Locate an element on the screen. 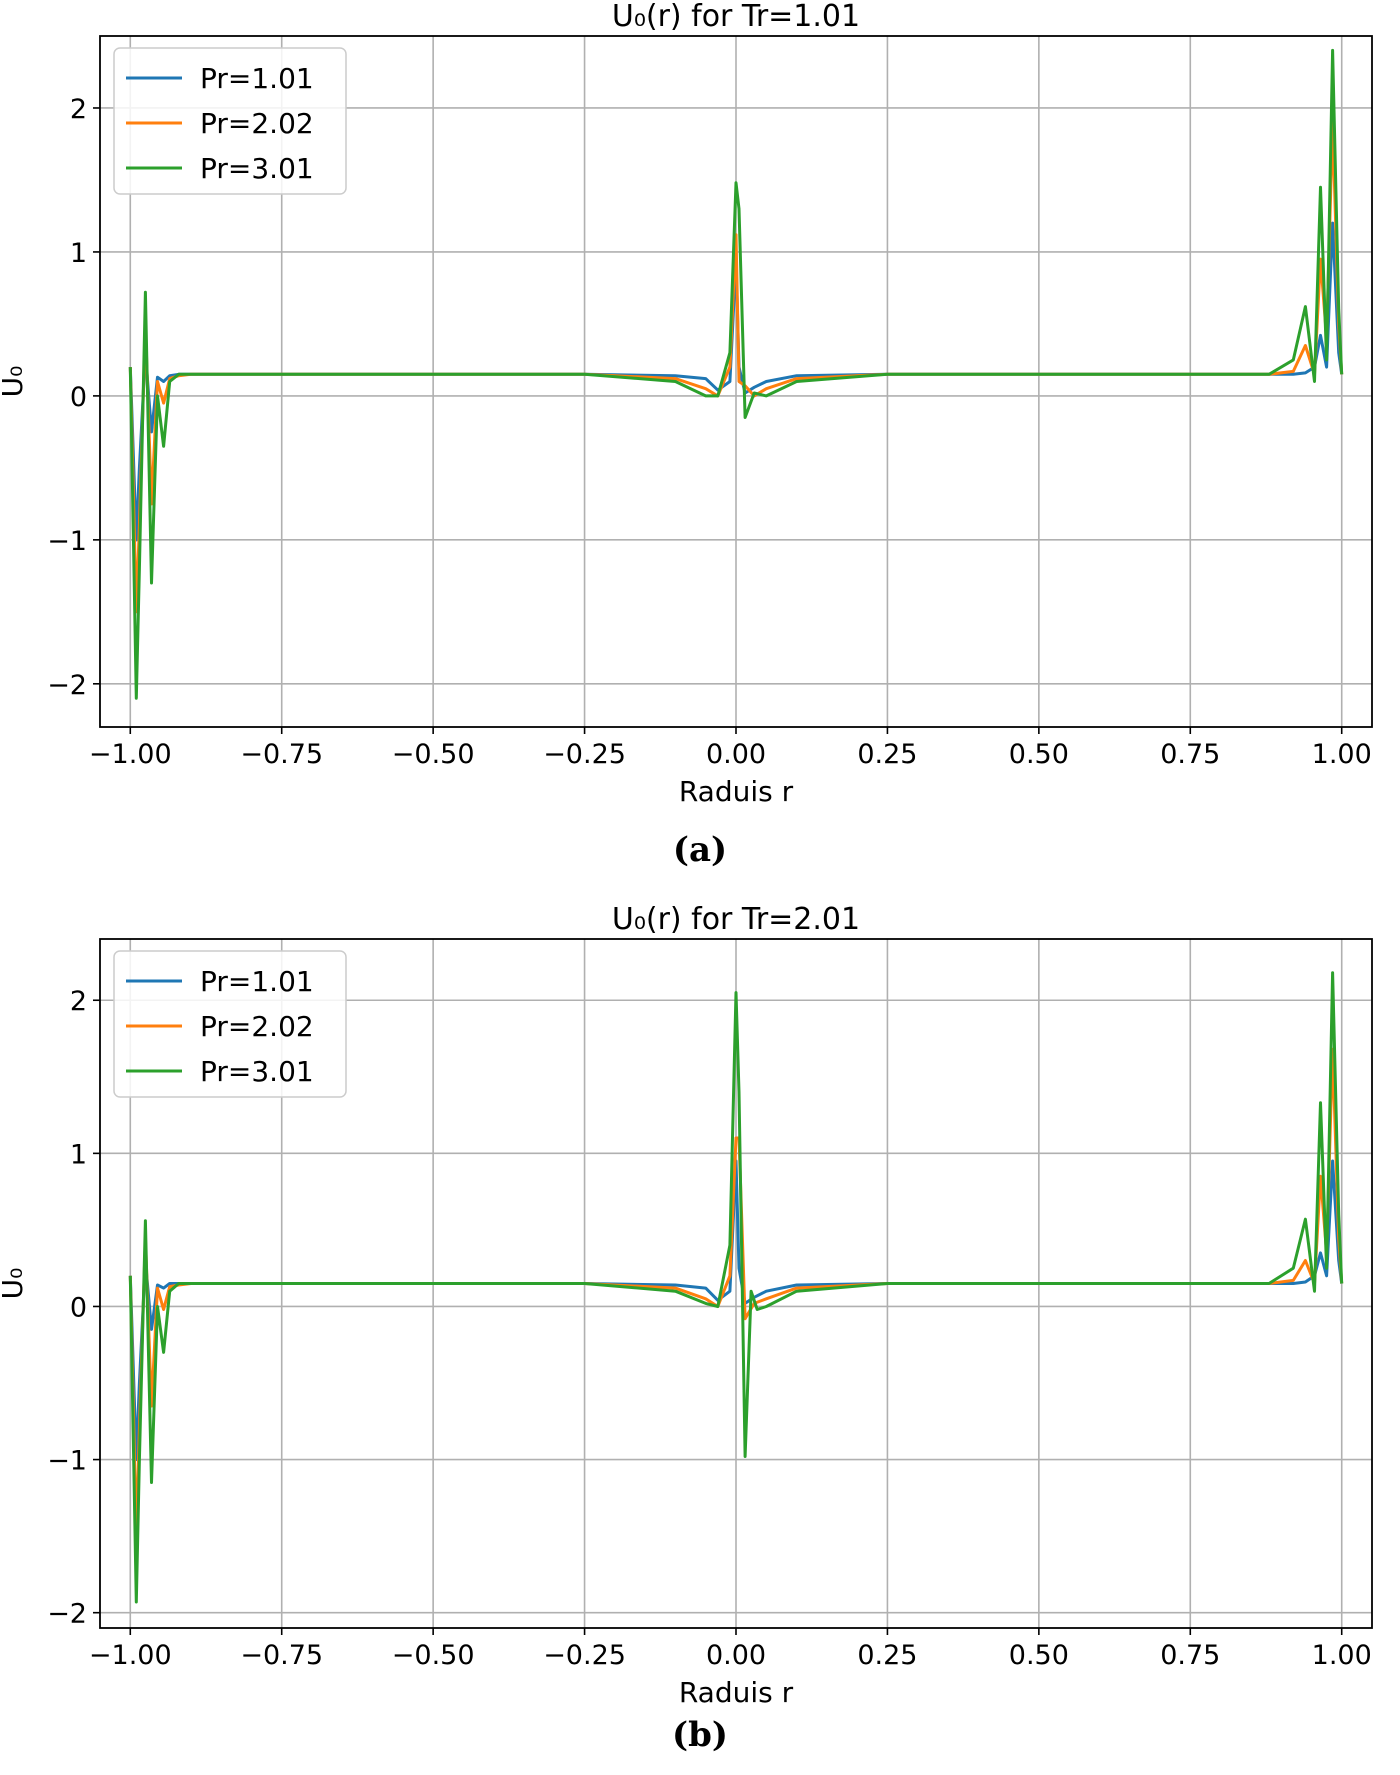 This screenshot has width=1400, height=1775. caption-b: (b) is located at coordinates (700, 1735).